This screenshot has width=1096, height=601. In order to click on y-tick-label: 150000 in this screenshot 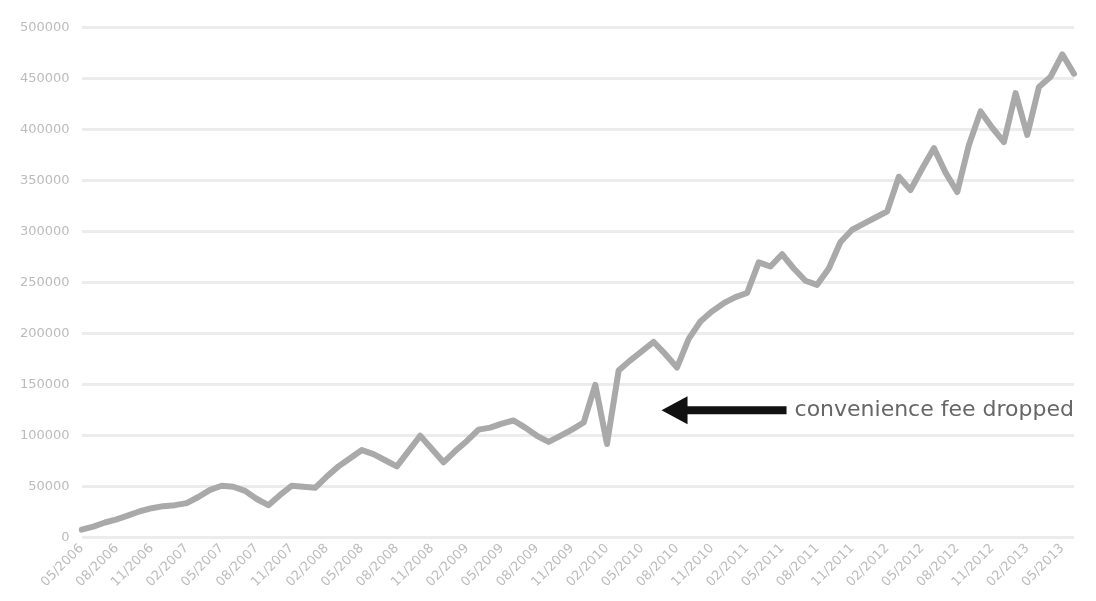, I will do `click(44, 384)`.